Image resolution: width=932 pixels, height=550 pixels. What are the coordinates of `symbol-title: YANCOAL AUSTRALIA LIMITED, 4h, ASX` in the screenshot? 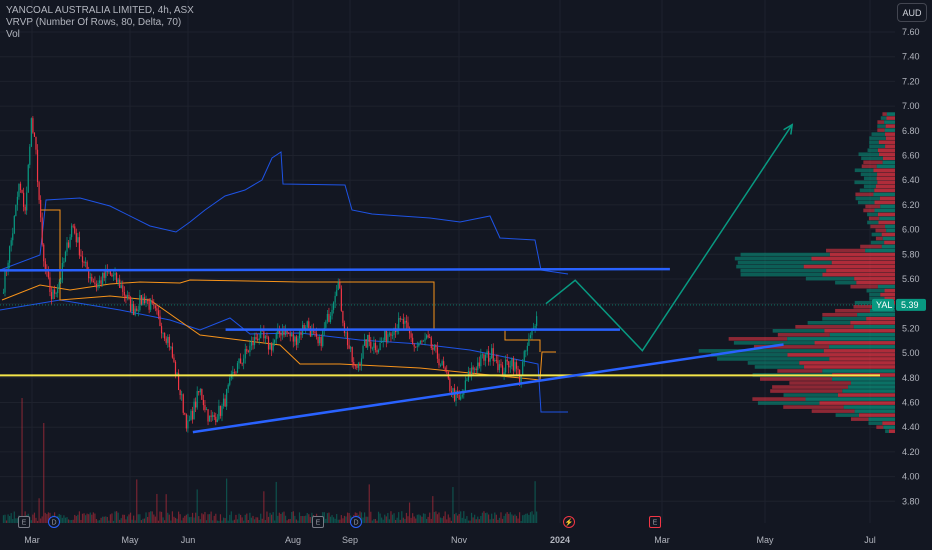 It's located at (100, 10).